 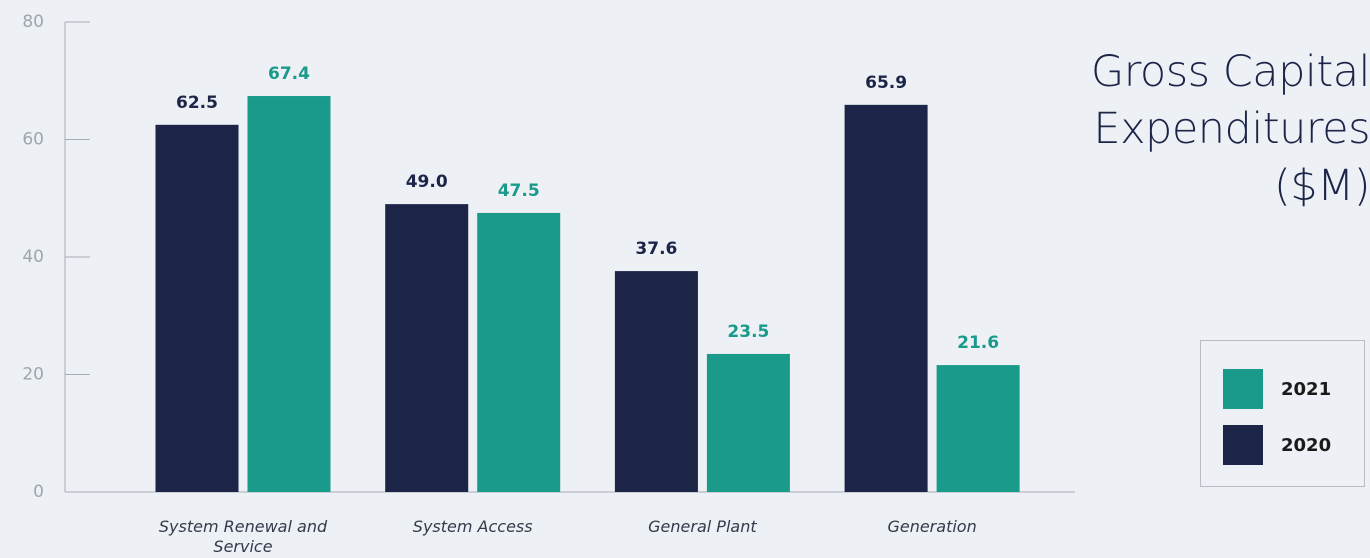 I want to click on value-label: 21.6, so click(x=978, y=343).